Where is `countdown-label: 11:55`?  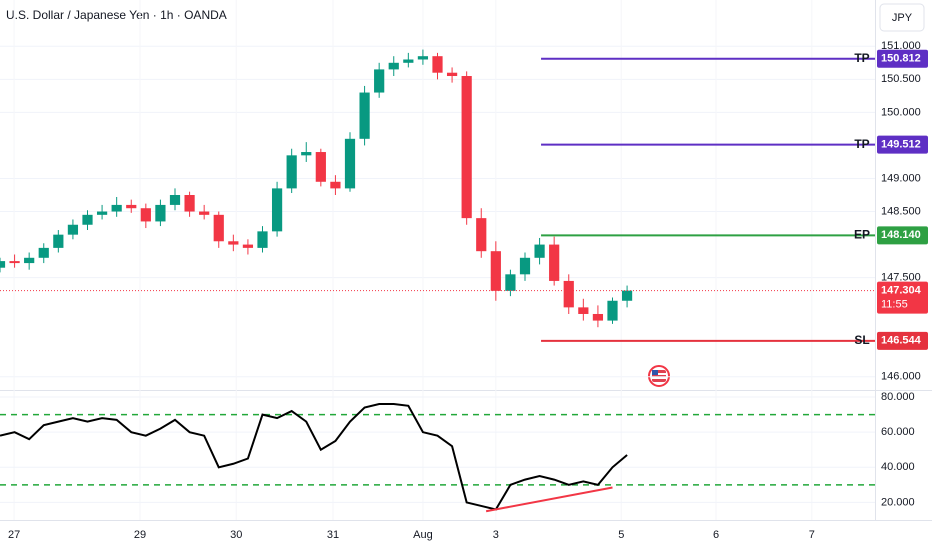
countdown-label: 11:55 is located at coordinates (894, 304).